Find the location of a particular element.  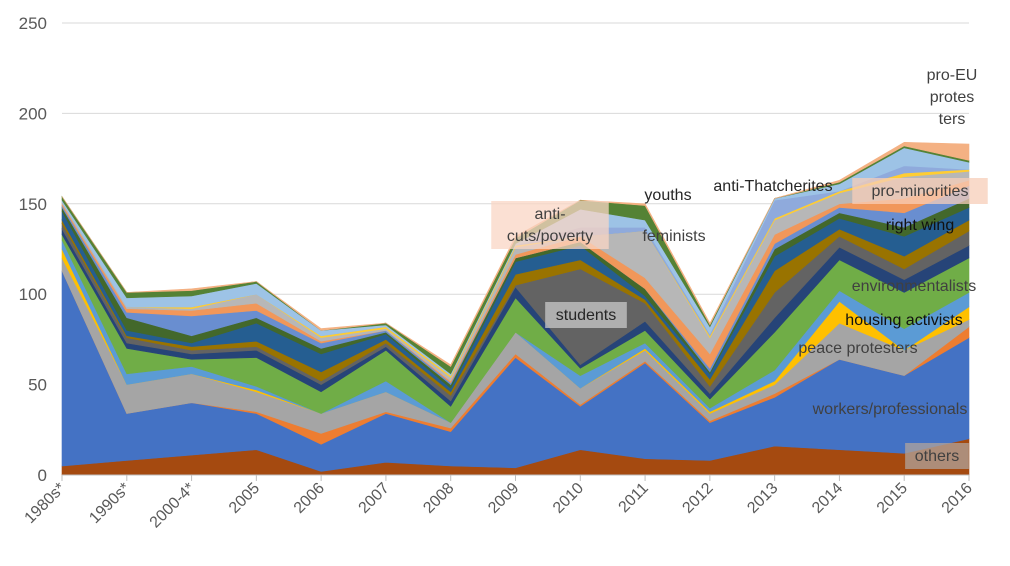

series-label-group: anti-Thatcherites is located at coordinates (772, 186).